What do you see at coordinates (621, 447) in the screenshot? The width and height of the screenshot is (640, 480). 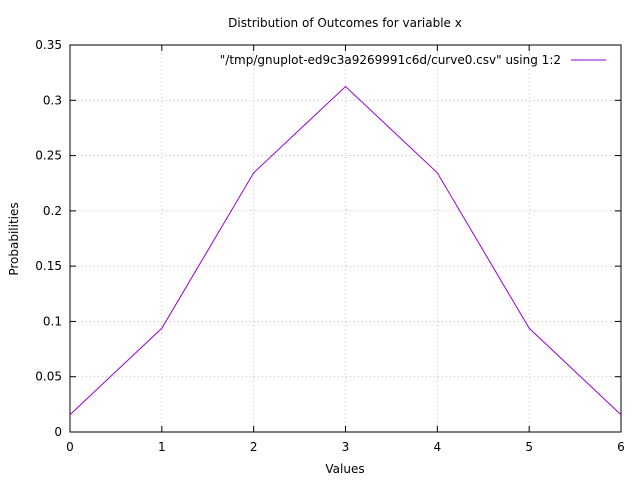 I see `x-tick-label: 6` at bounding box center [621, 447].